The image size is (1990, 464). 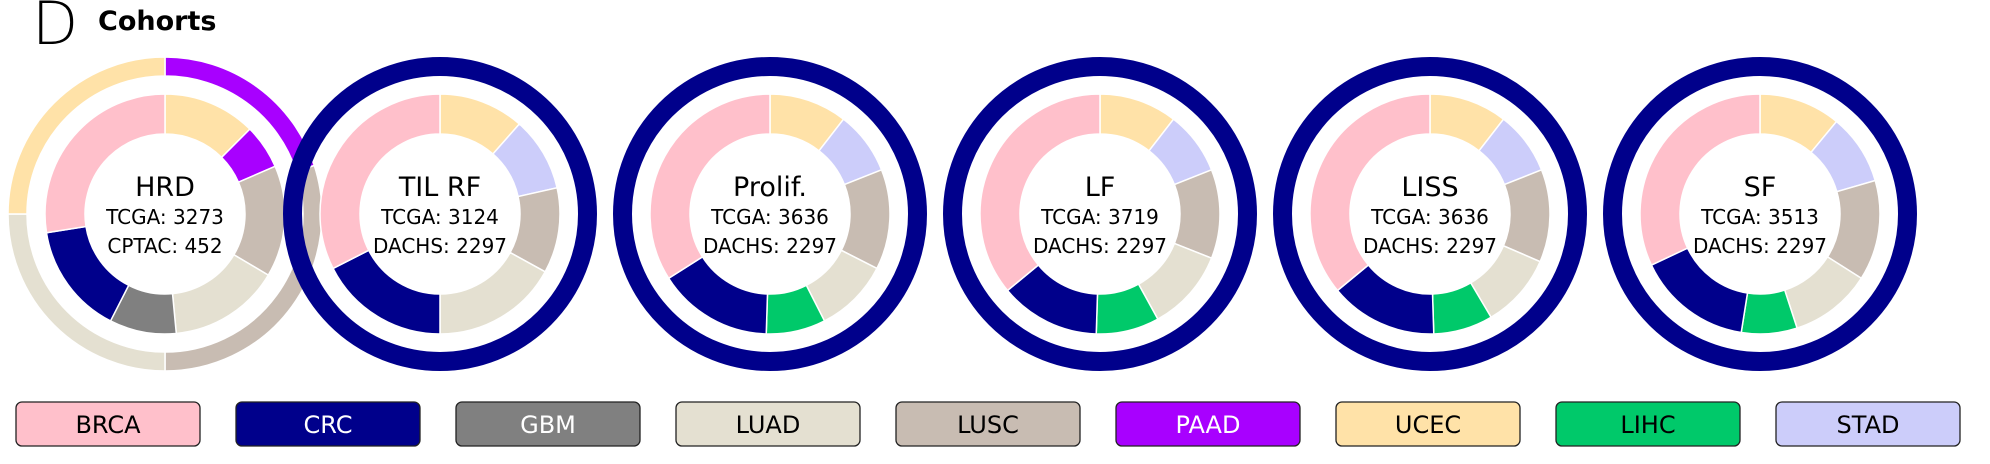 I want to click on legend-swatch-ucec, so click(x=1428, y=424).